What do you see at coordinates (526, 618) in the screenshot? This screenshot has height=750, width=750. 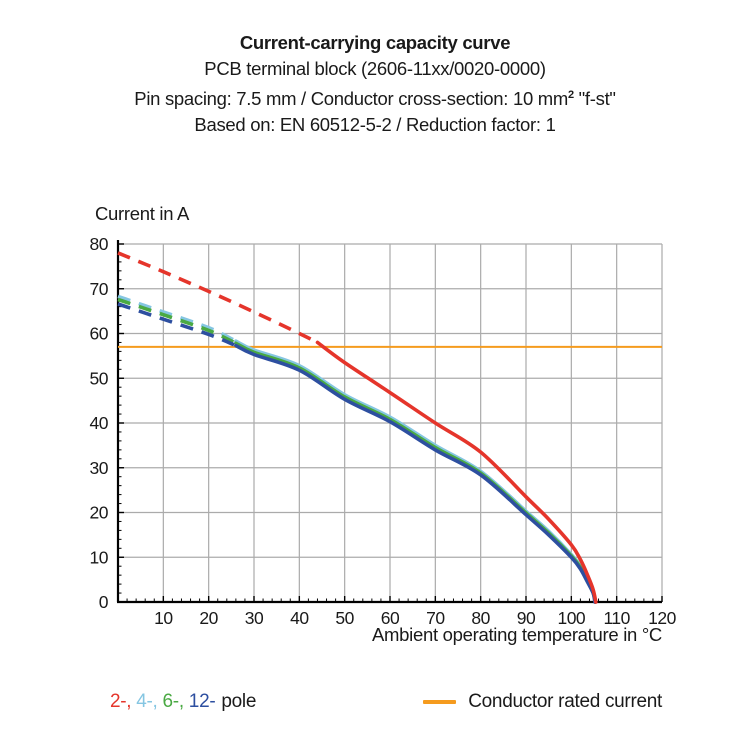 I see `x-tick-label: 90` at bounding box center [526, 618].